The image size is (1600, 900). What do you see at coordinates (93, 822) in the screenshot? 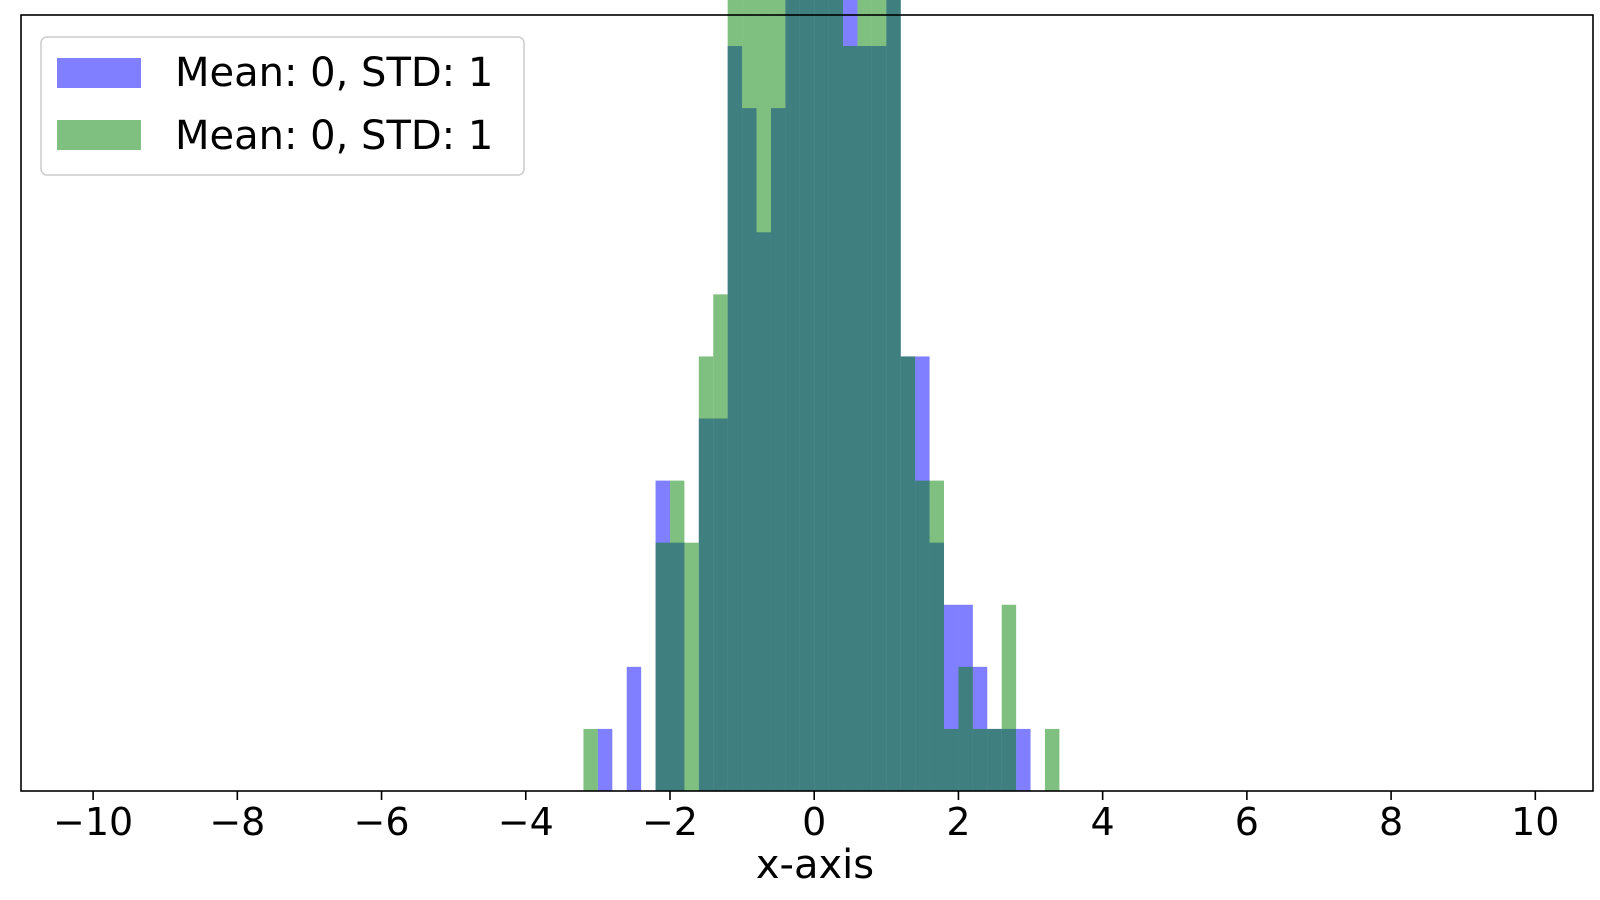
I see `x-tick-label: −10` at bounding box center [93, 822].